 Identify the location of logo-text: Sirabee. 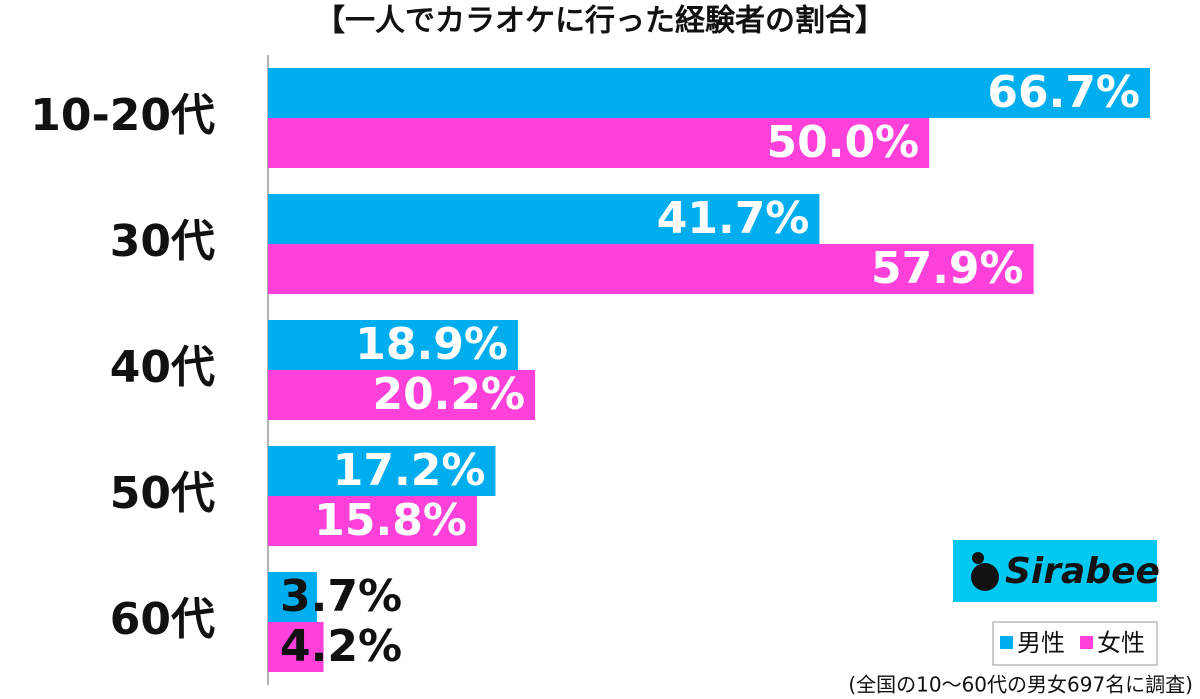
(1082, 571).